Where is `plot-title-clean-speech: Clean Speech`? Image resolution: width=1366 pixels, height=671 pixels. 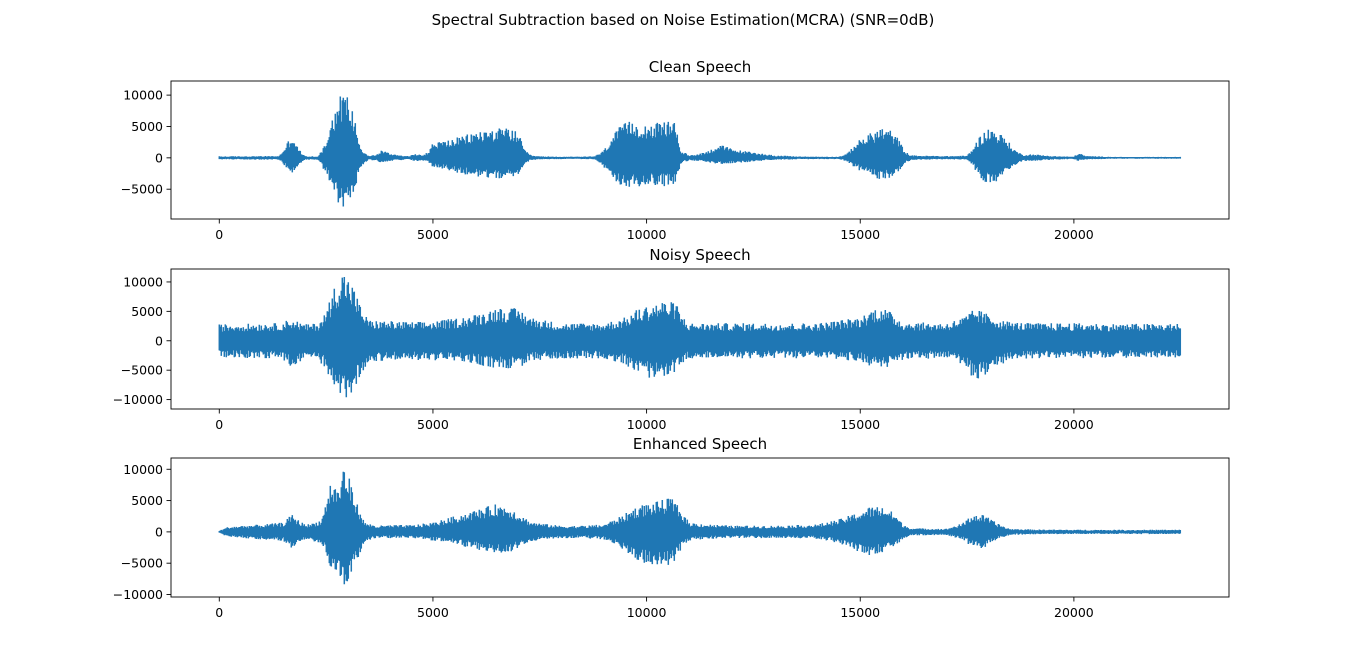
plot-title-clean-speech: Clean Speech is located at coordinates (700, 67).